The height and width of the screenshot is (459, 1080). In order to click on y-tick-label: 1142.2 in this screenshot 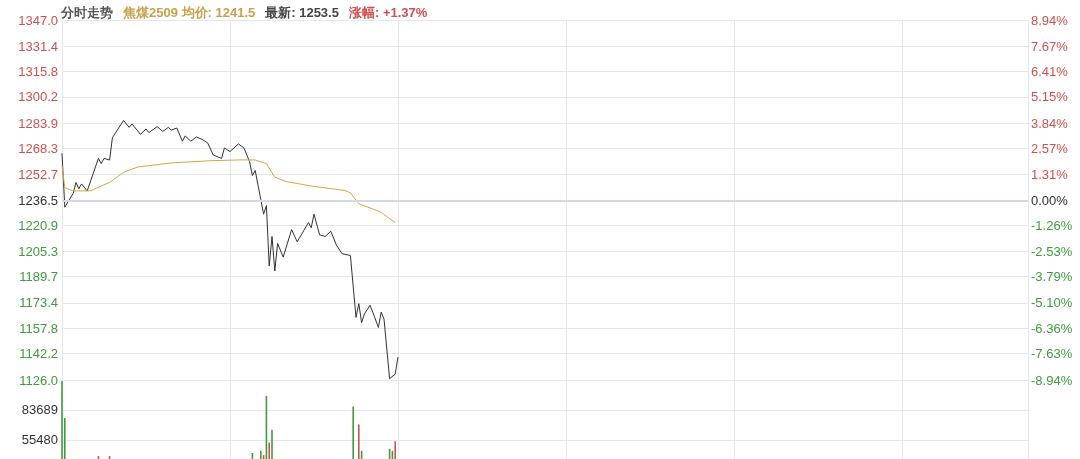, I will do `click(38, 354)`.